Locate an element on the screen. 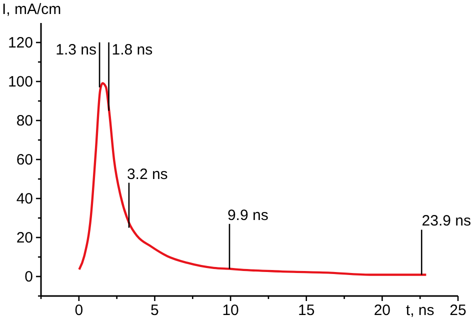  annotation: 9.9 ns is located at coordinates (247, 215).